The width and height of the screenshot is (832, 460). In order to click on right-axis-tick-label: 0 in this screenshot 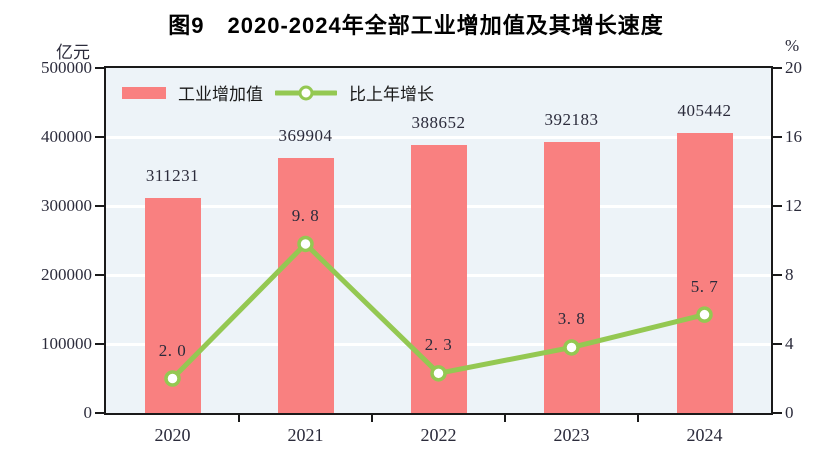, I will do `click(789, 412)`.